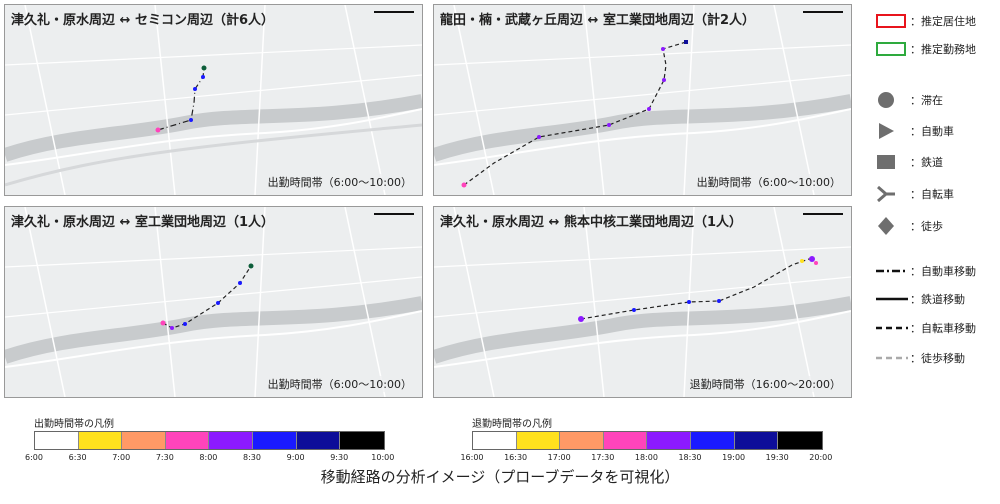 The width and height of the screenshot is (1000, 504). I want to click on legend-label: ：鉄道移動, so click(937, 299).